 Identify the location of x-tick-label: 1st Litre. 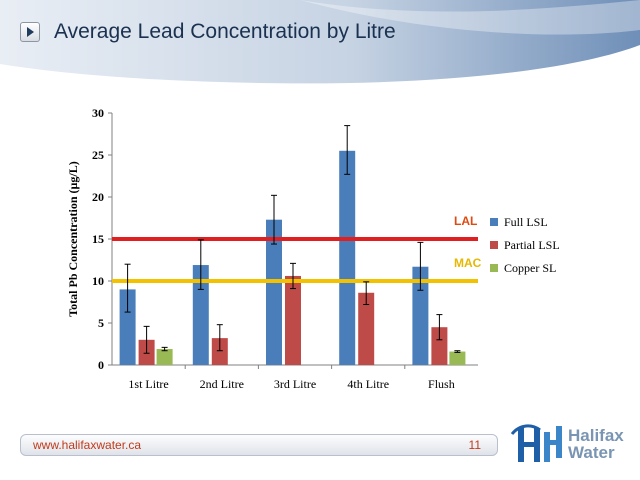
(148, 384).